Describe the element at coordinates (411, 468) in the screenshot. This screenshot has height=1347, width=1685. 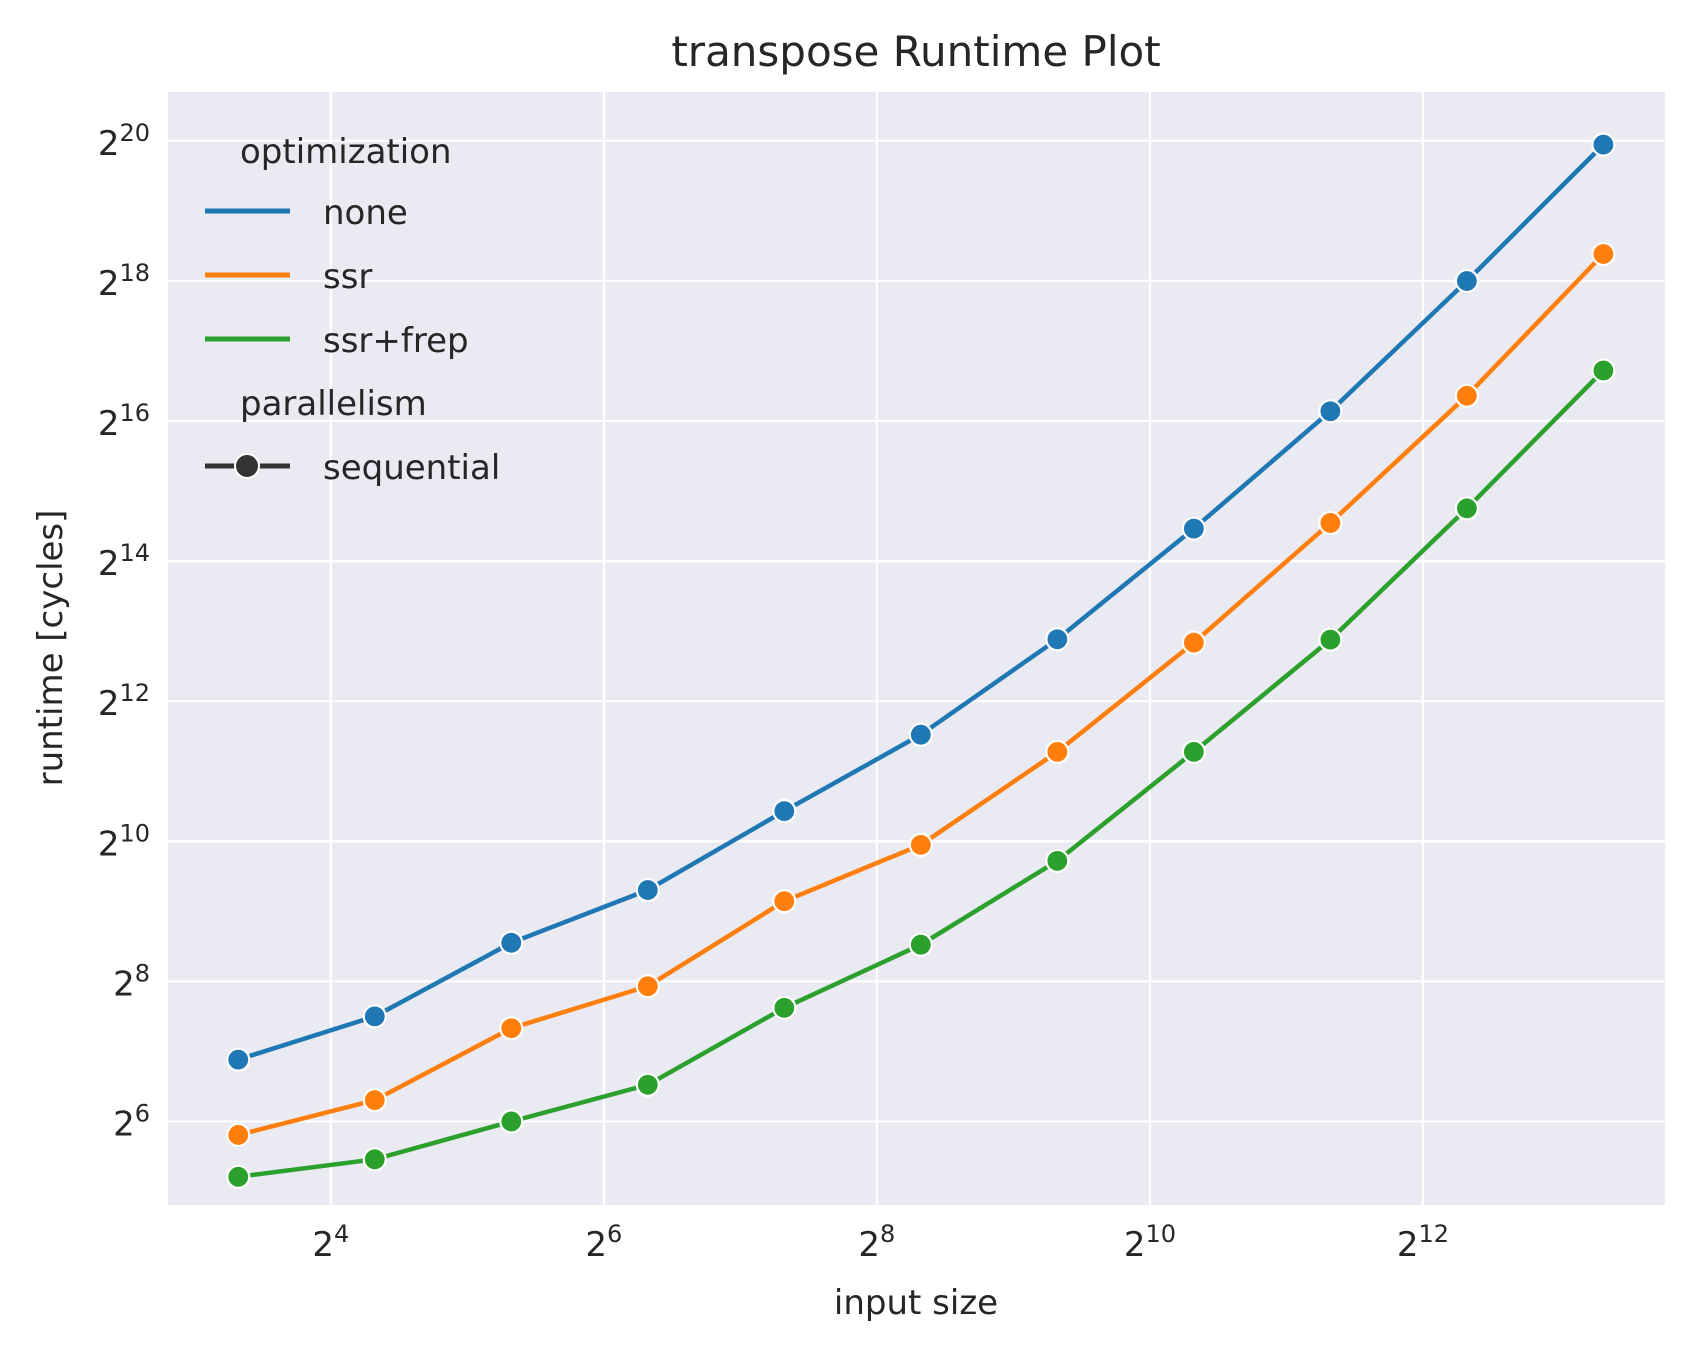
I see `legend-label-sequential: sequential` at that location.